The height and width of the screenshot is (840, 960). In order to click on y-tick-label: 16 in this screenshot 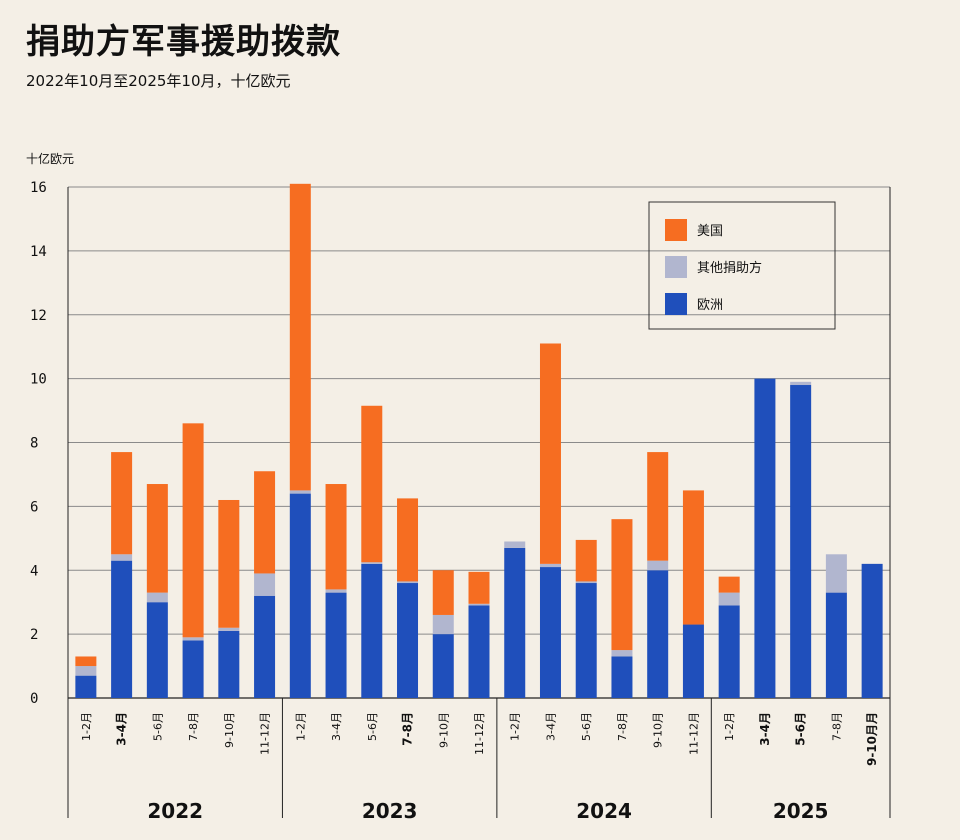, I will do `click(38, 188)`.